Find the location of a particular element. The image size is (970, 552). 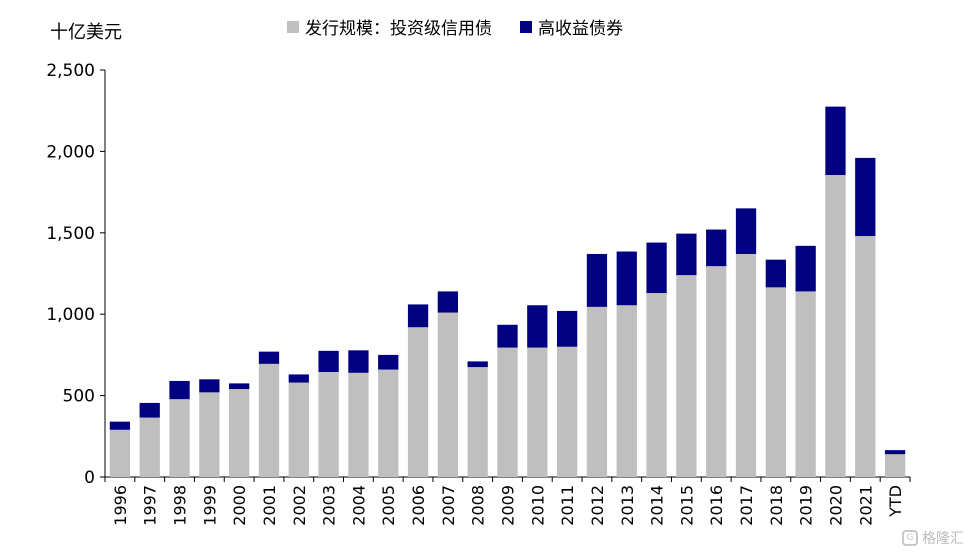

legend-label-investment-grade: 发行规模：投资级信用债 is located at coordinates (398, 29).